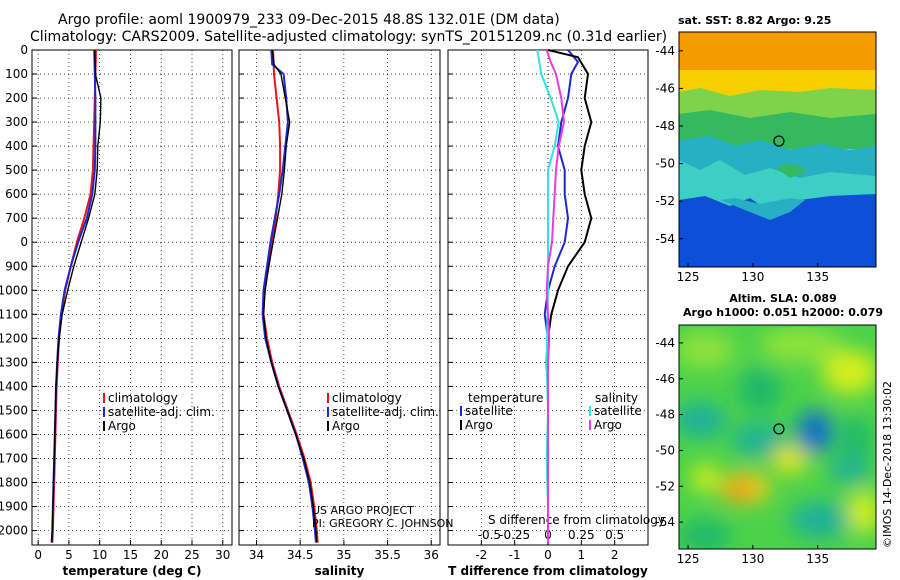 This screenshot has width=900, height=580. I want to click on x-axis-label: T difference from climatology, so click(548, 571).